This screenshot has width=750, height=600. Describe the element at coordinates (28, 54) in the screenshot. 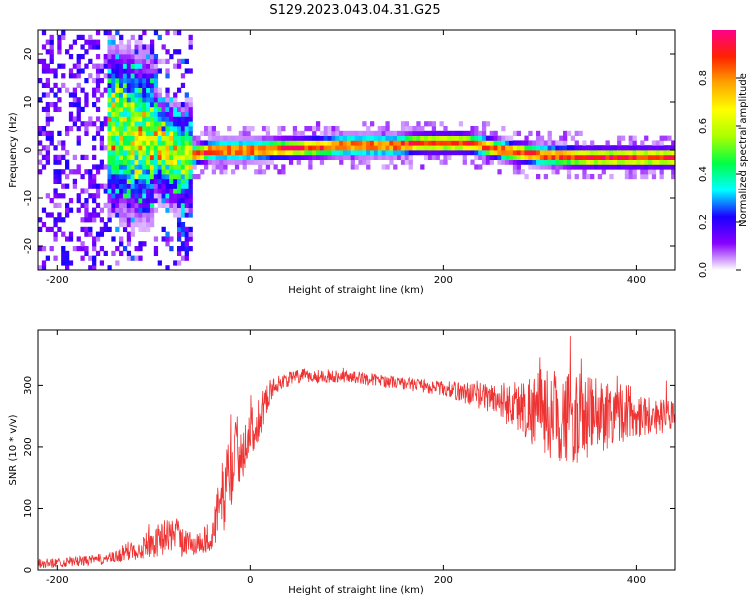

I see `spectrogram-y-tick-label: 20` at that location.